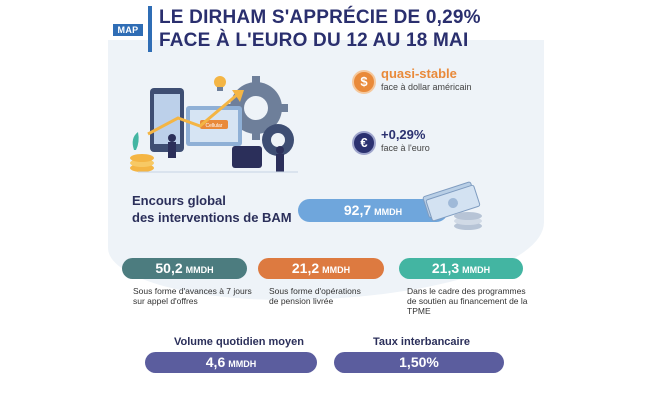 The width and height of the screenshot is (650, 400). I want to click on breakdown-value: 21,3, so click(445, 268).